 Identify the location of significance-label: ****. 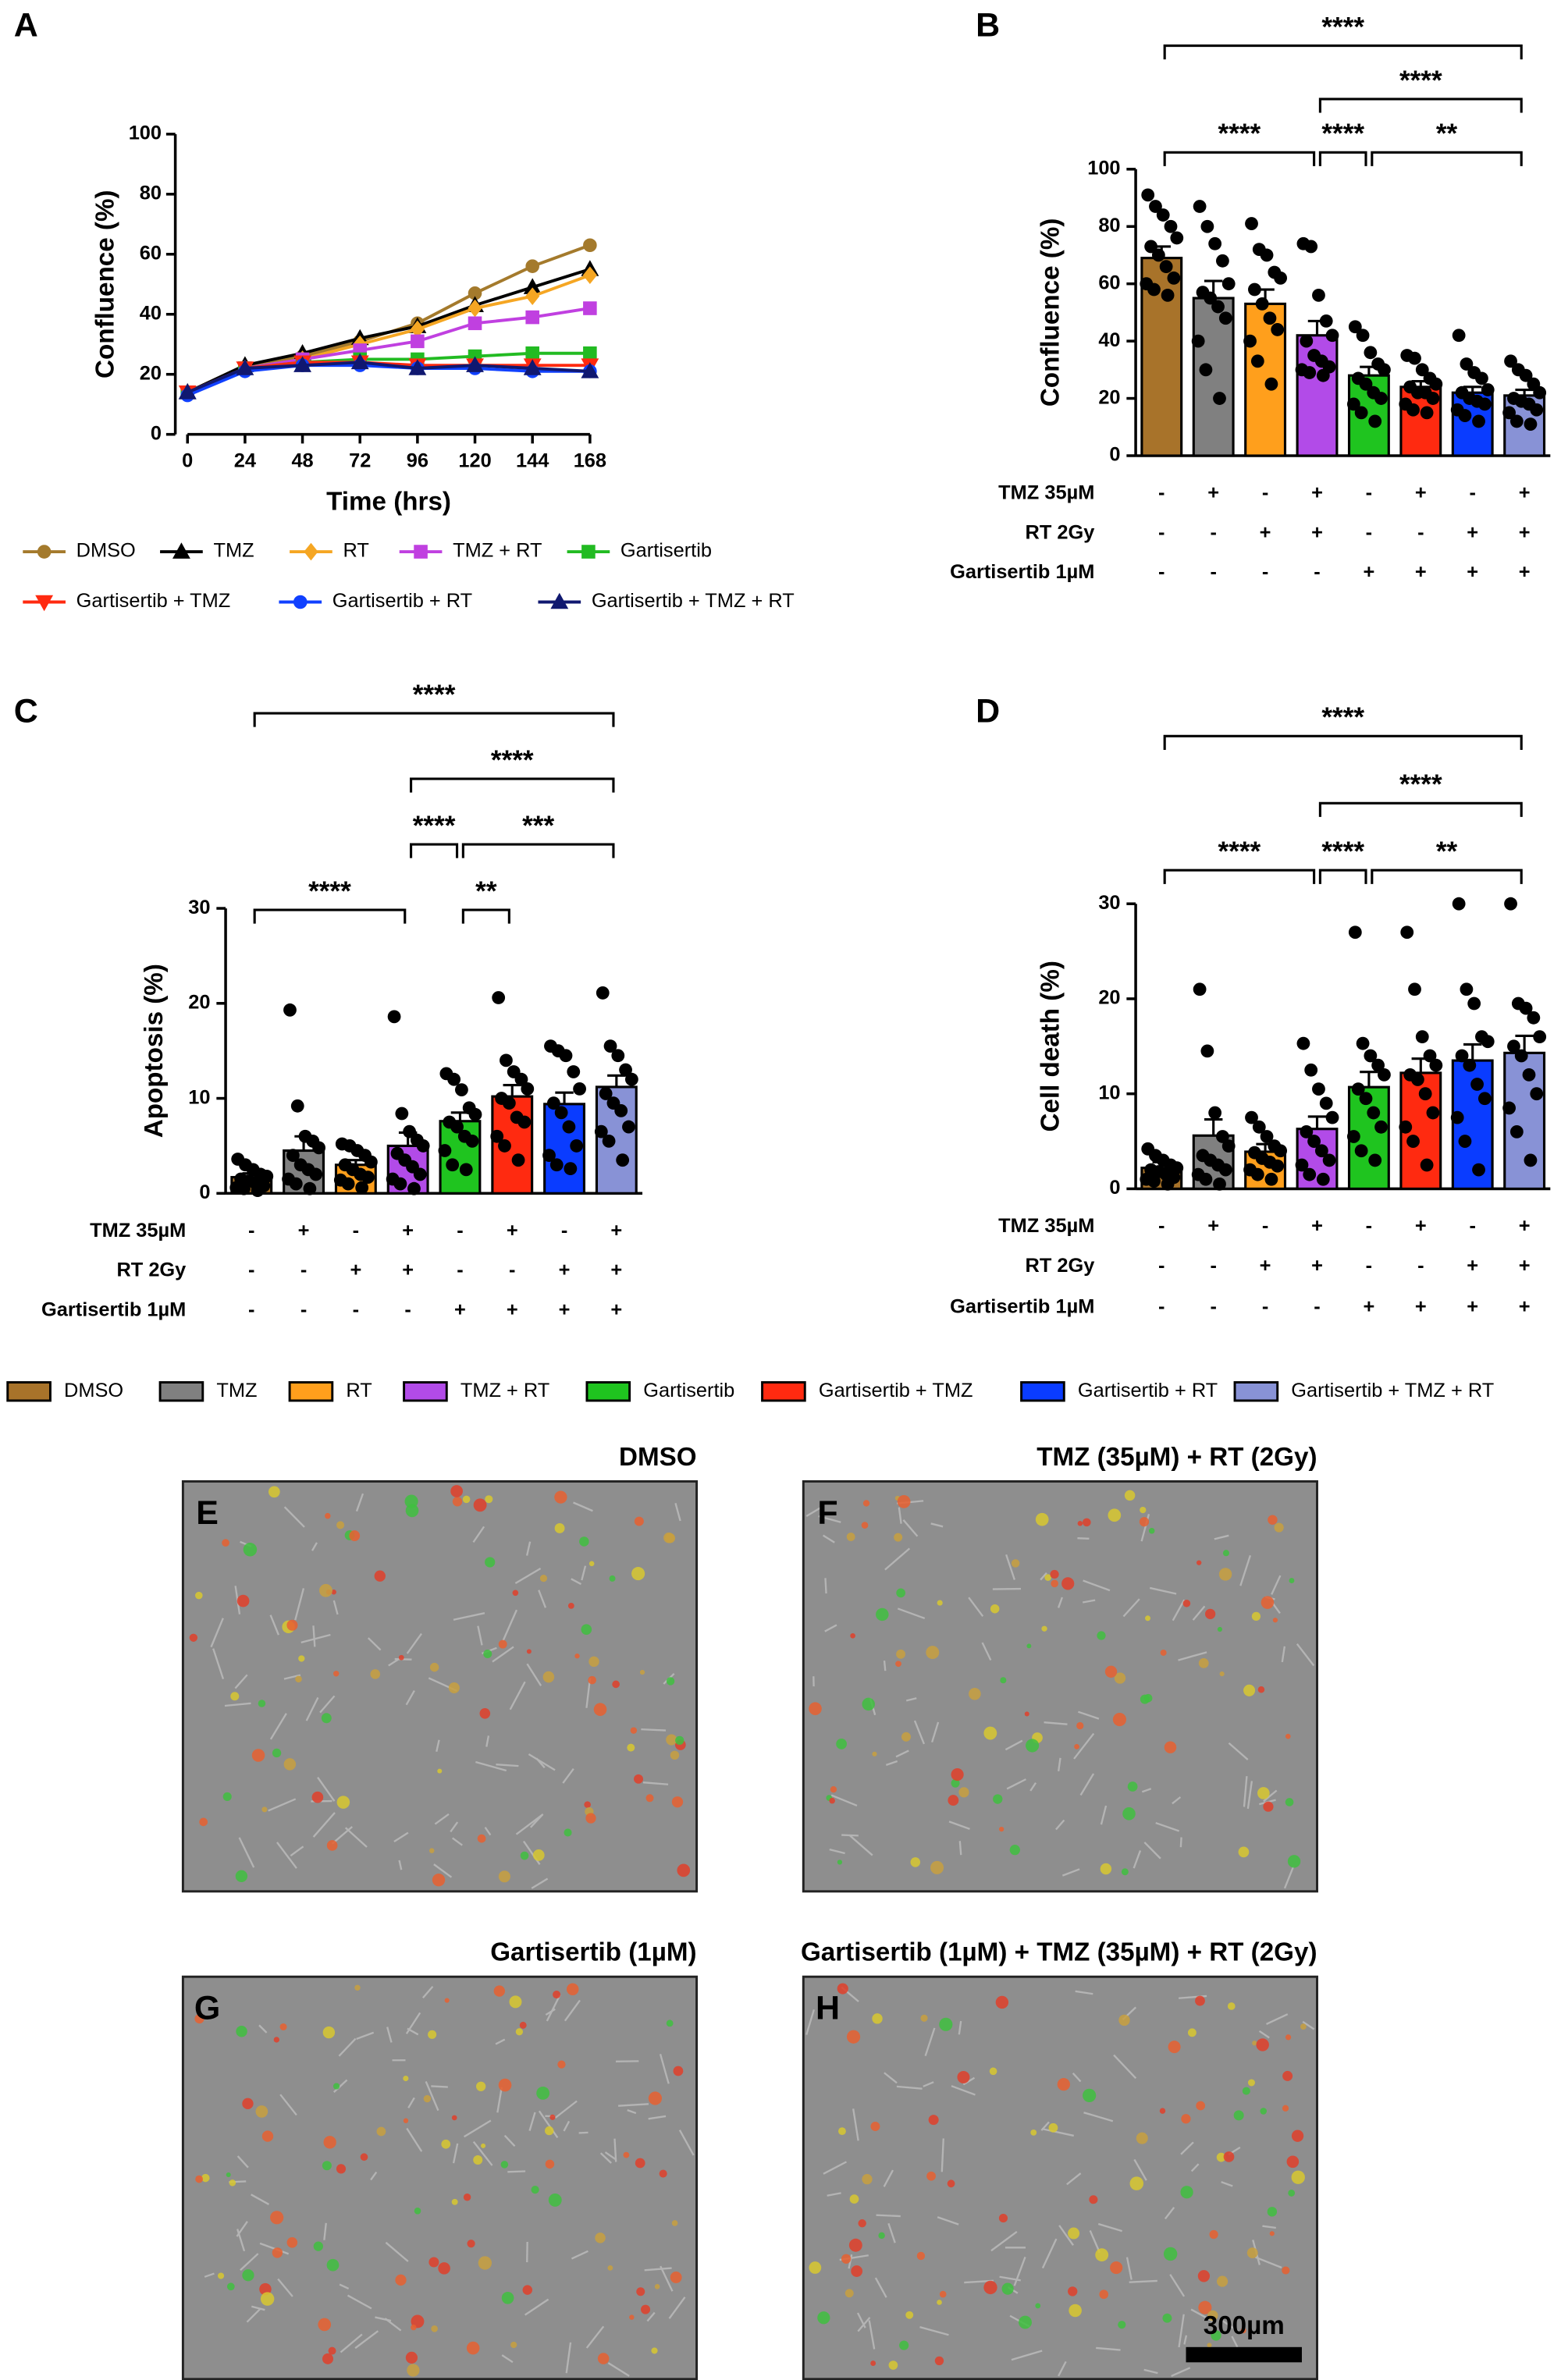
(1239, 134).